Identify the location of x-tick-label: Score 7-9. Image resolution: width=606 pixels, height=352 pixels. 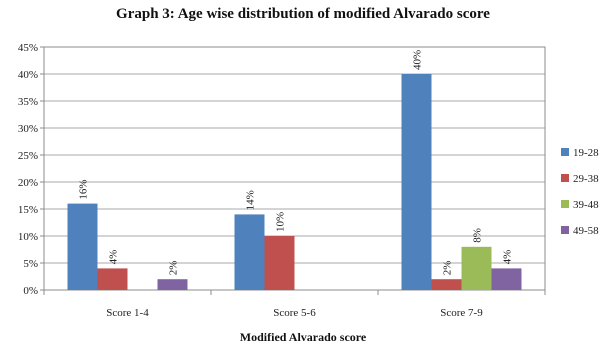
(461, 313).